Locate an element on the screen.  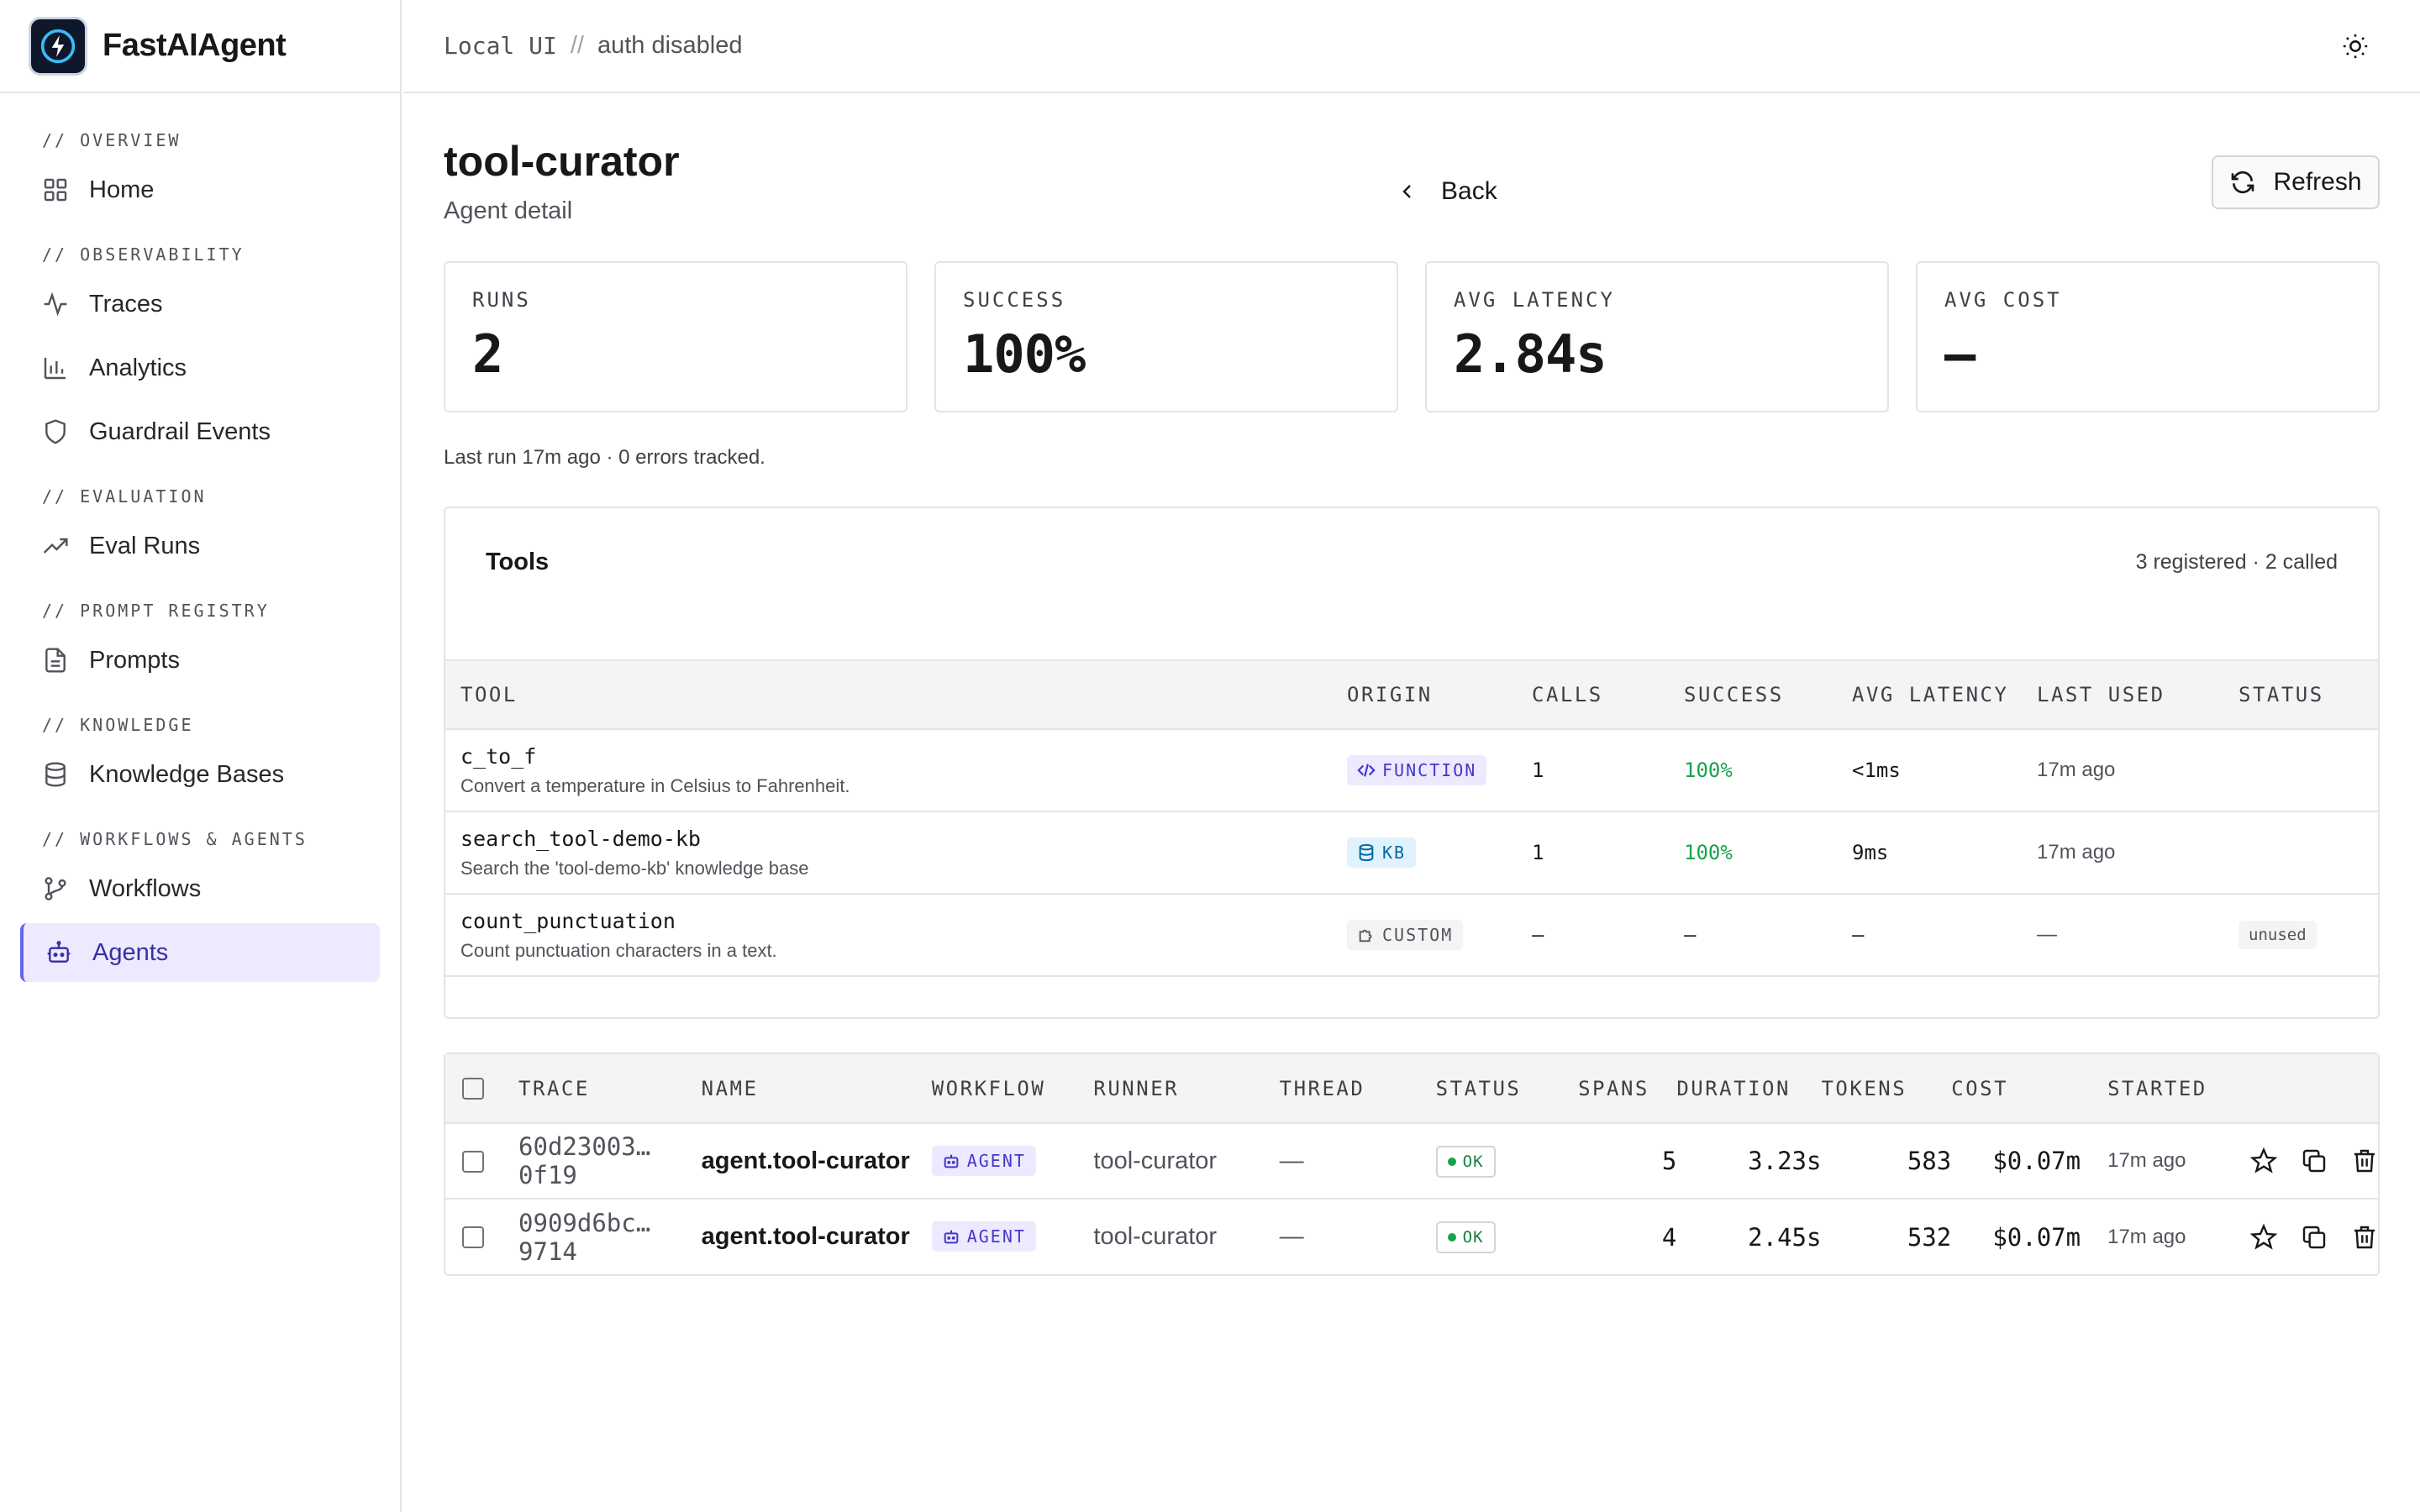
mode-label: Local UI is located at coordinates (500, 46).